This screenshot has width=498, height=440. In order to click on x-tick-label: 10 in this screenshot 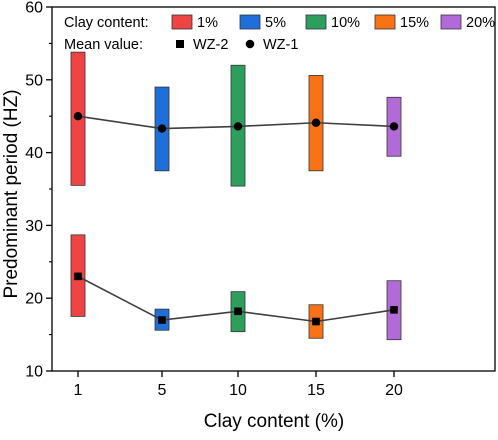, I will do `click(238, 390)`.